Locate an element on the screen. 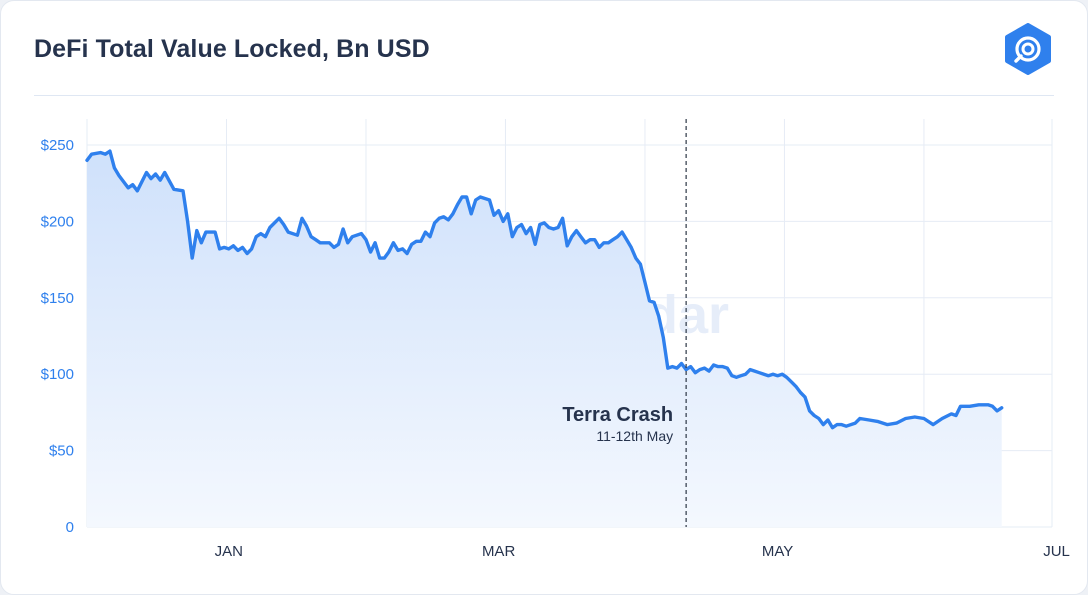 This screenshot has height=595, width=1088. x-tick-label: JAN is located at coordinates (229, 551).